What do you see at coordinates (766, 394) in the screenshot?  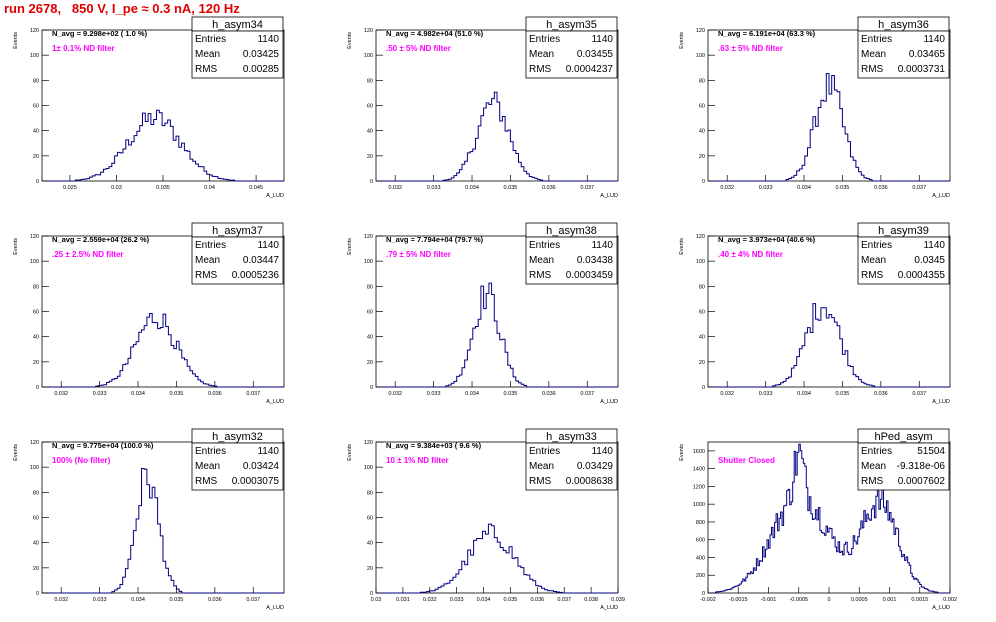 I see `x-tick-label: 0.033` at bounding box center [766, 394].